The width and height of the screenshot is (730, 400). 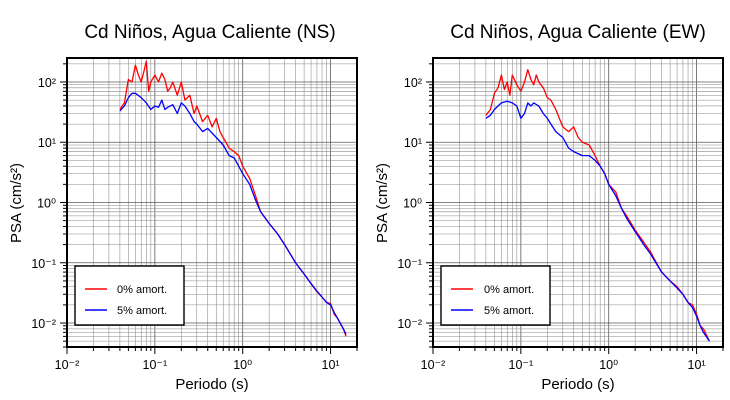 What do you see at coordinates (142, 311) in the screenshot?
I see `legend-label-ns-1: 5% amort.` at bounding box center [142, 311].